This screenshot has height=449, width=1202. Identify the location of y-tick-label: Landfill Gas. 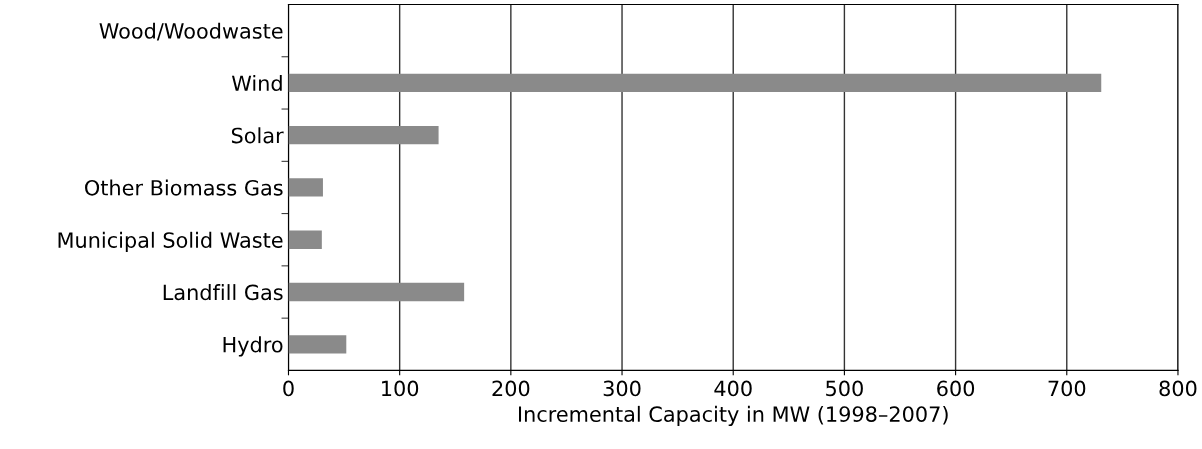
(223, 292).